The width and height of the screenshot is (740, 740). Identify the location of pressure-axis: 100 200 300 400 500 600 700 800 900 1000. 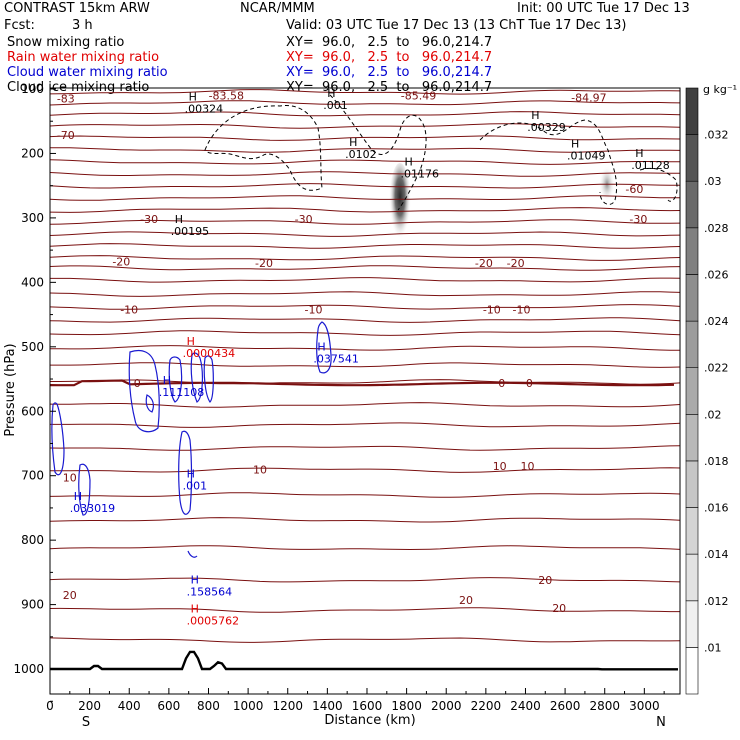
(34, 392).